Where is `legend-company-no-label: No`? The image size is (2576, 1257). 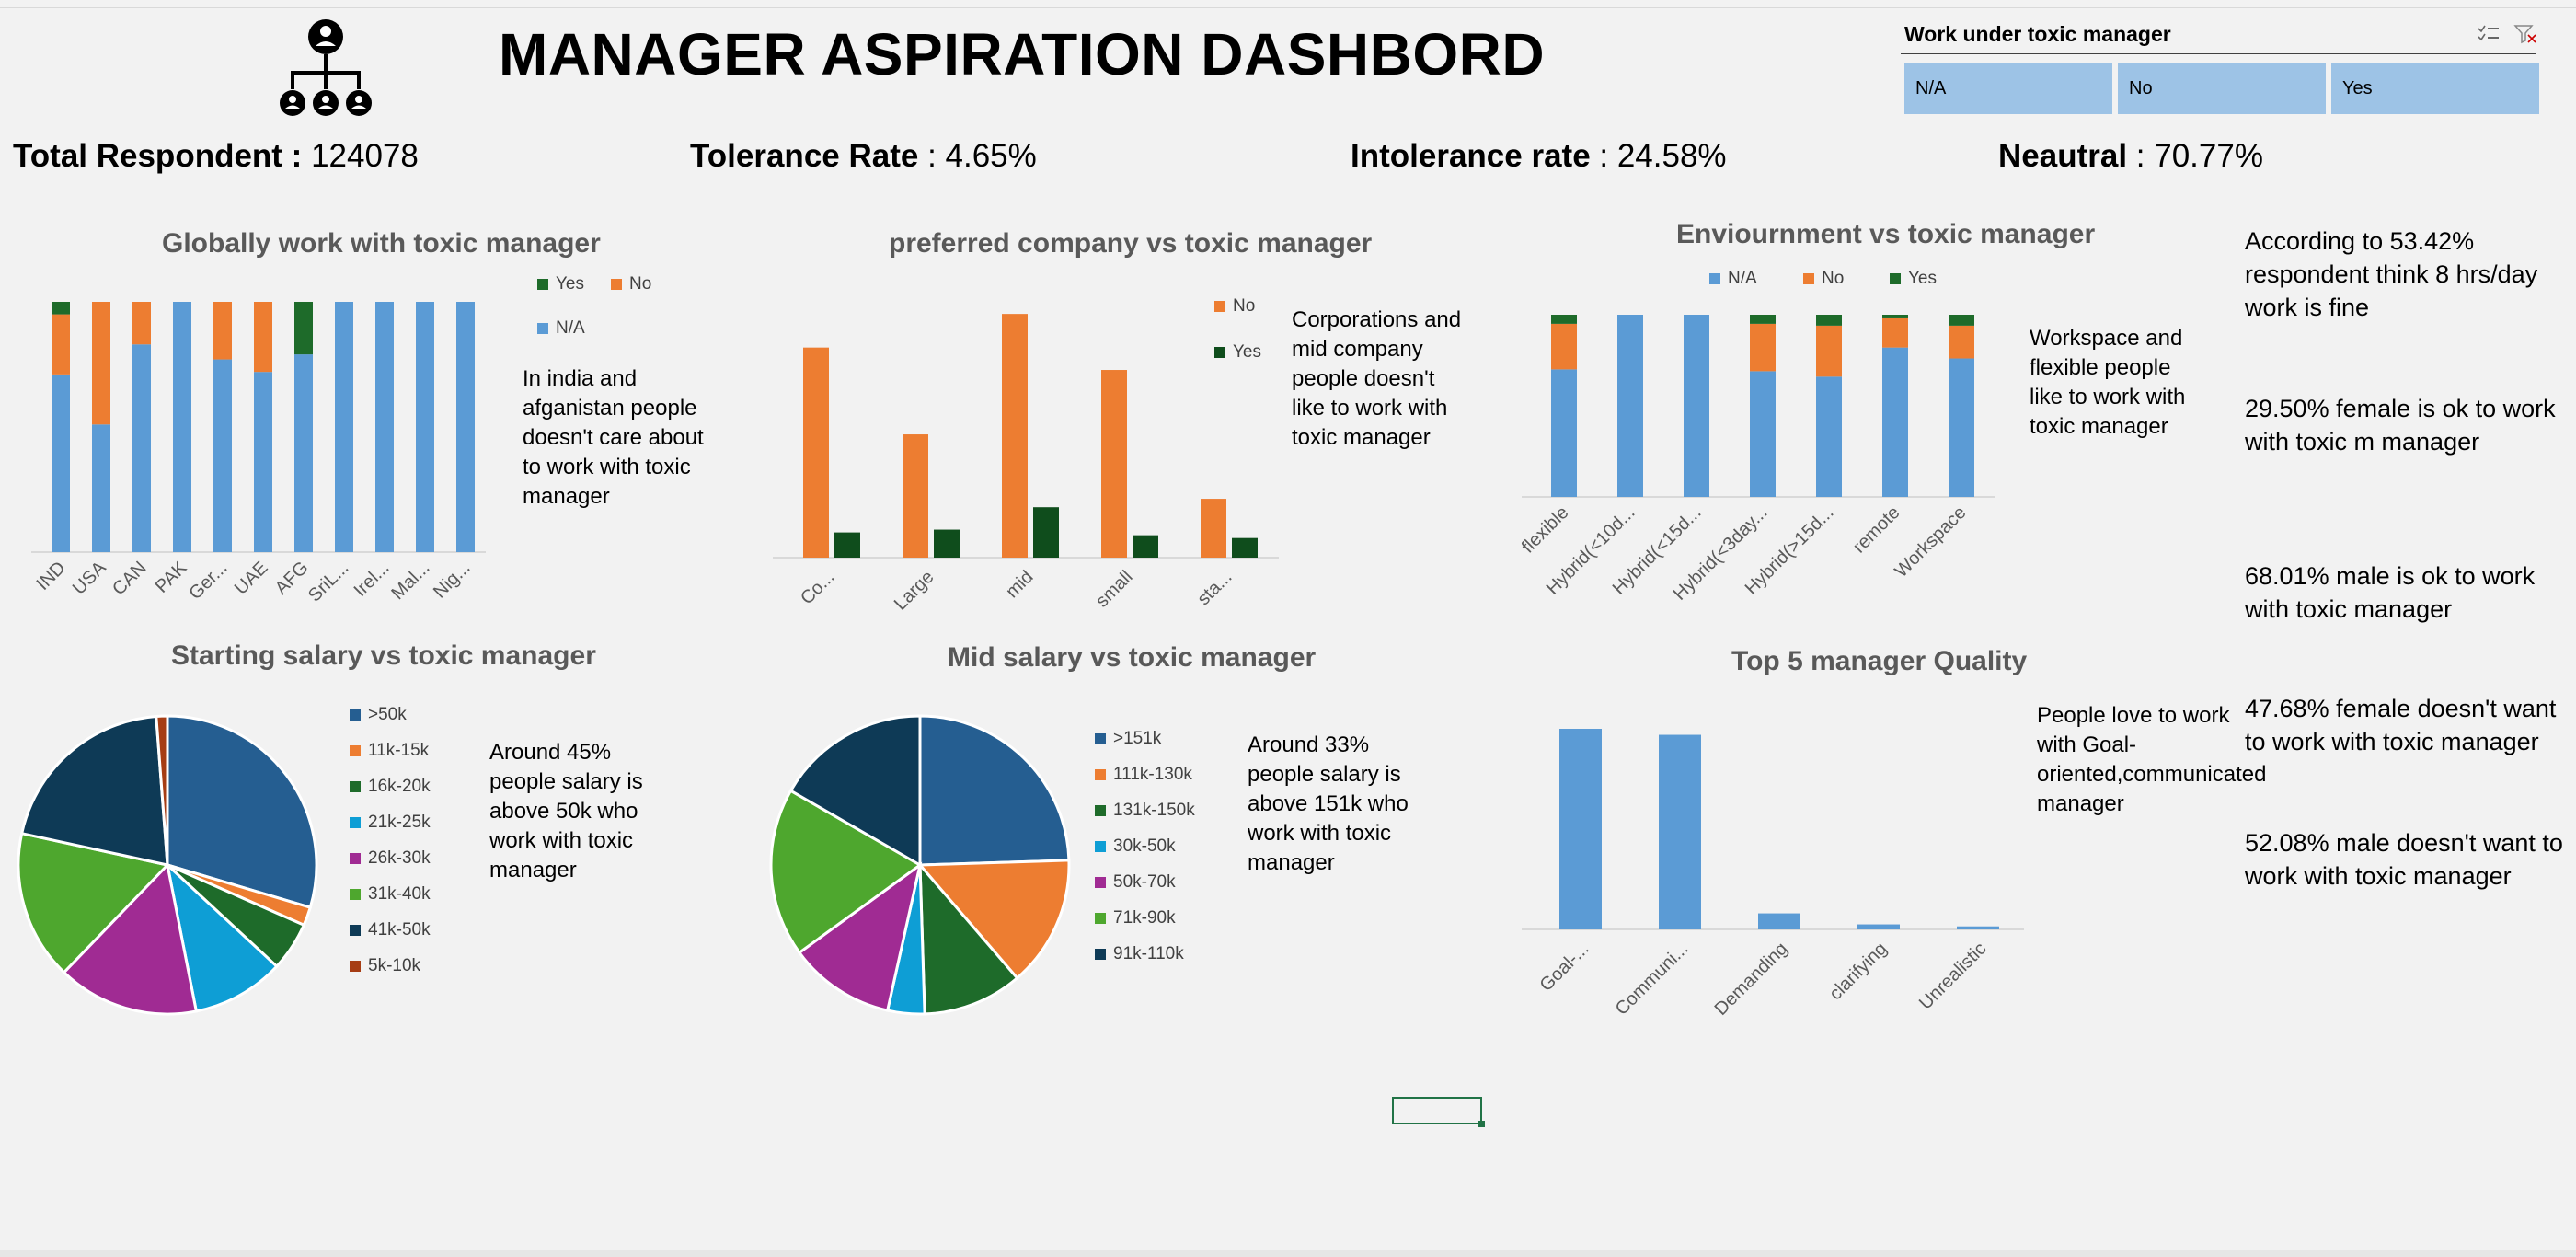
legend-company-no-label: No is located at coordinates (1244, 306).